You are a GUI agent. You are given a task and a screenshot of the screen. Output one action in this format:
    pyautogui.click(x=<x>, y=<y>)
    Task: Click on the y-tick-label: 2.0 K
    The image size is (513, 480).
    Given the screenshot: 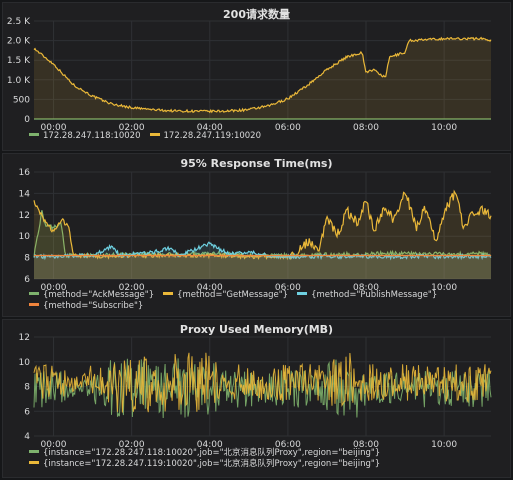 What is the action you would take?
    pyautogui.click(x=19, y=42)
    